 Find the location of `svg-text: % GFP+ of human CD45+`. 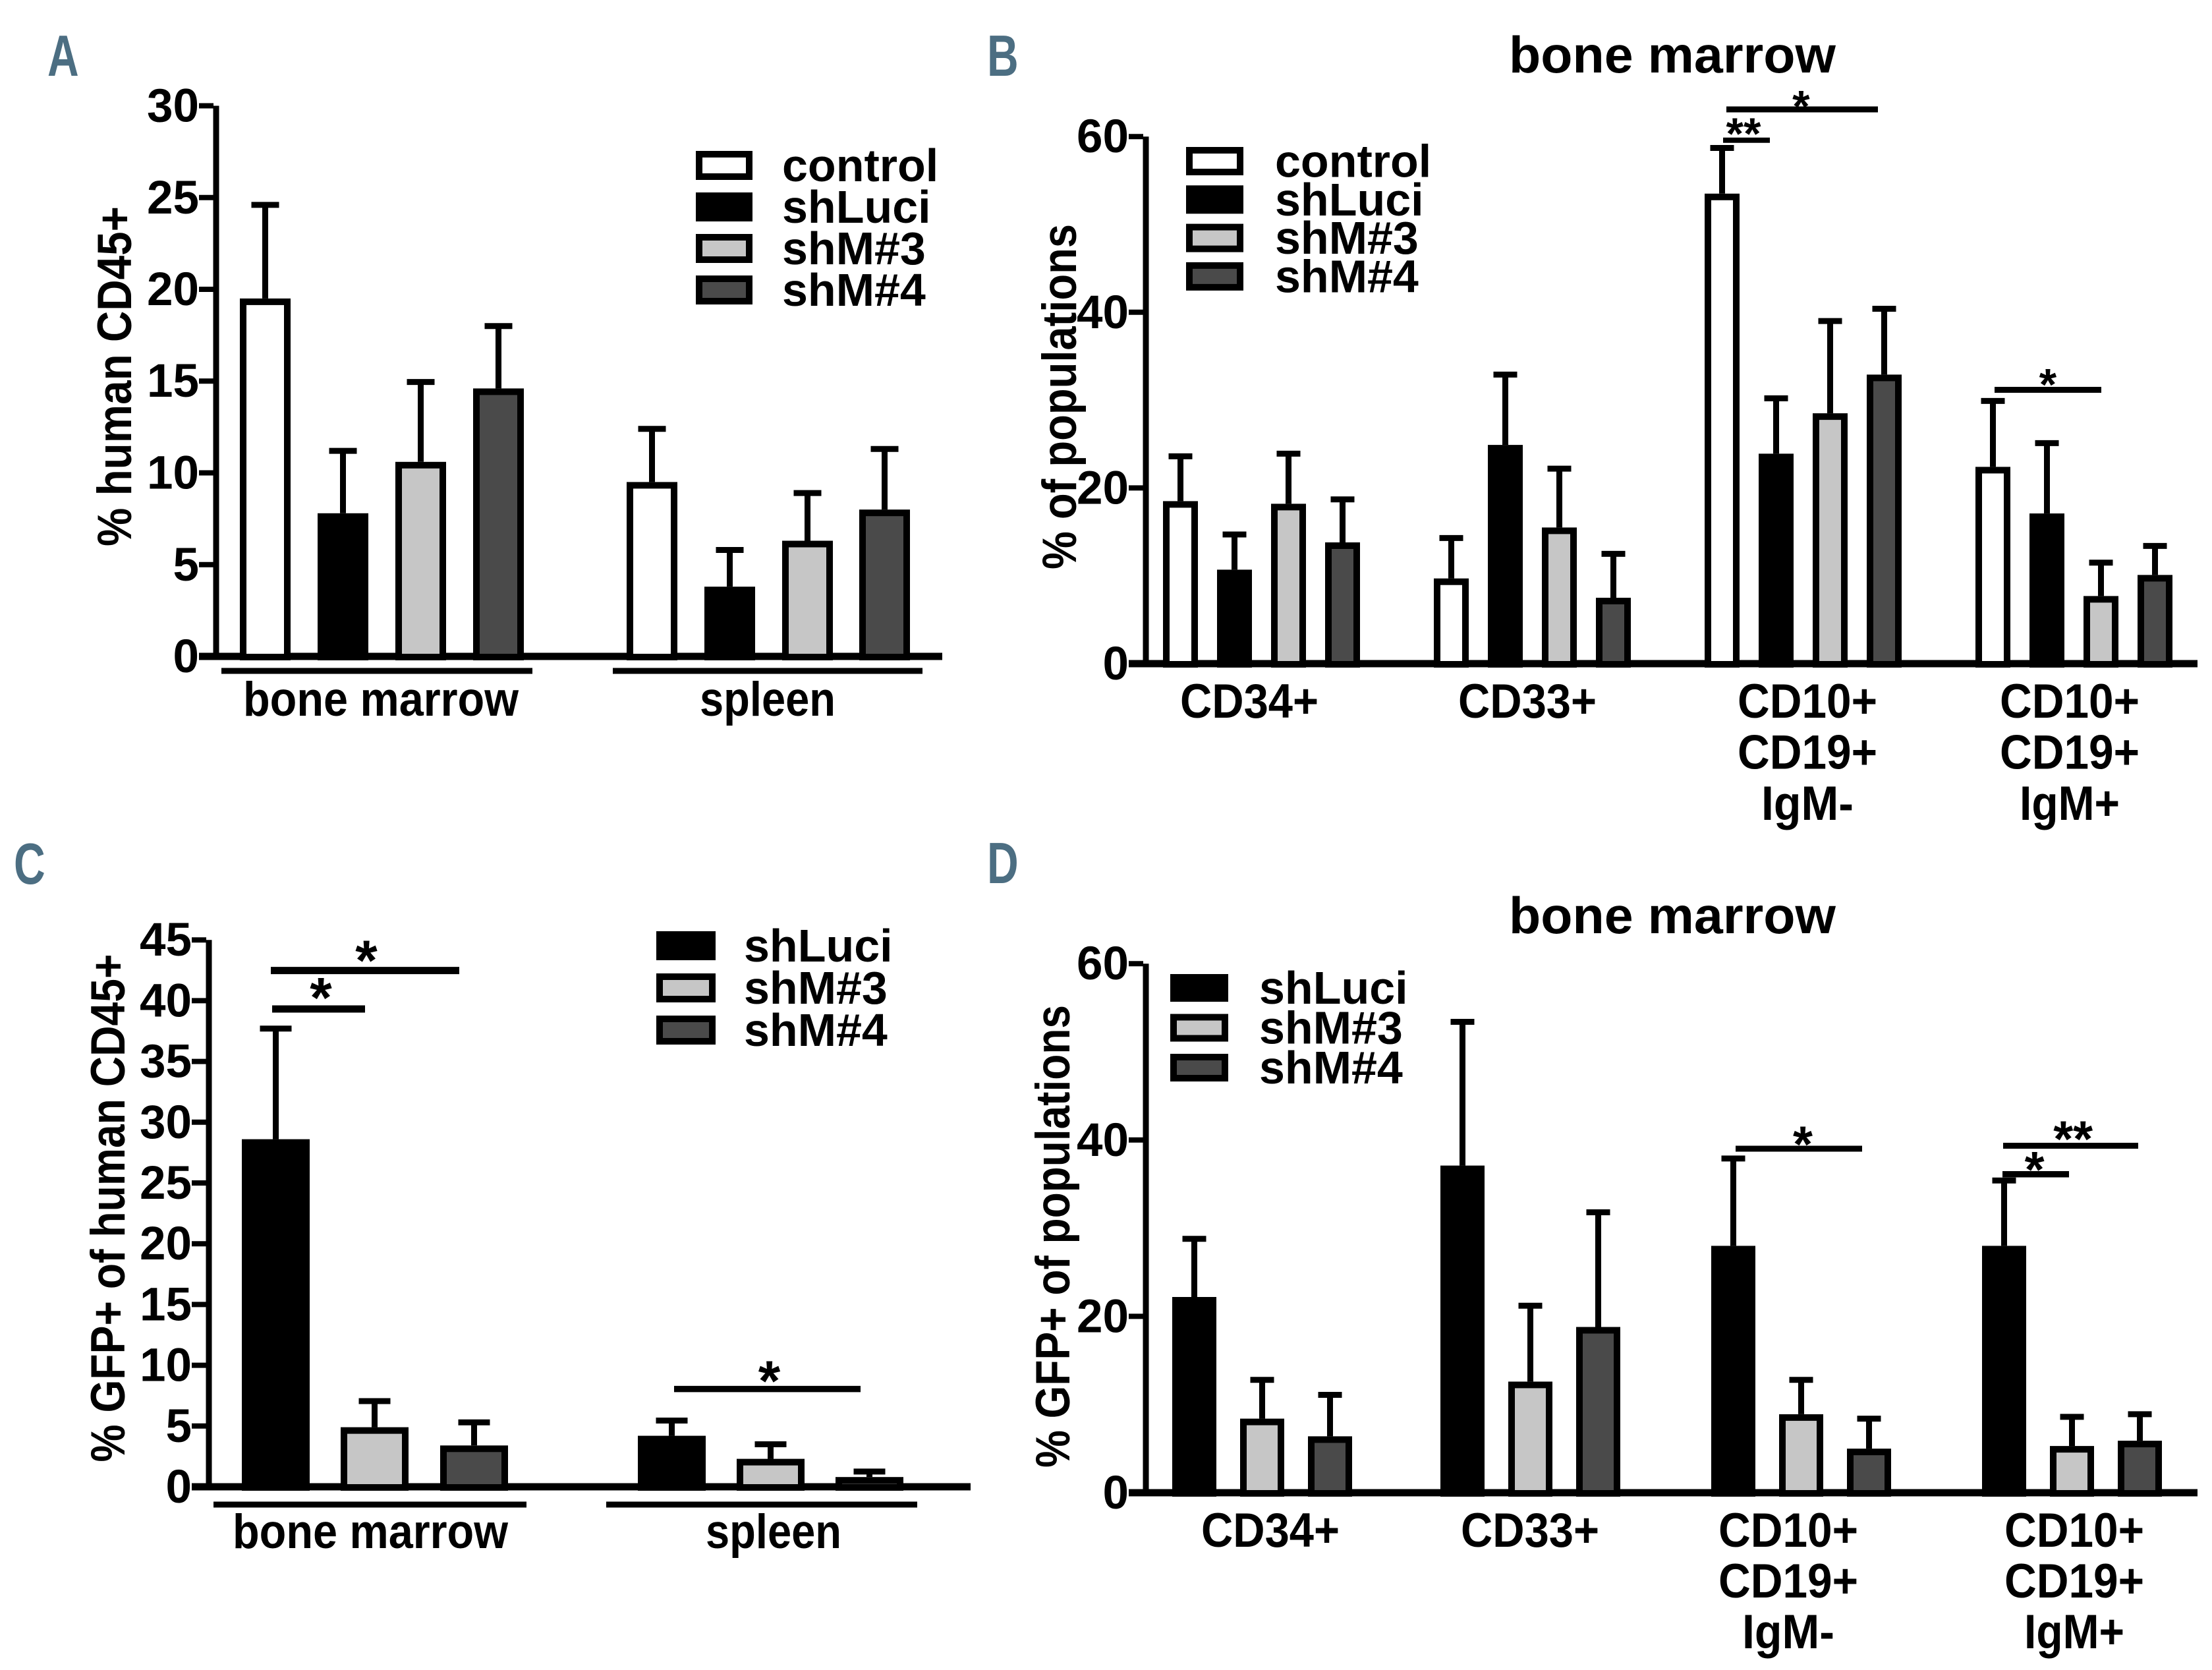

svg-text: % GFP+ of human CD45+ is located at coordinates (108, 1208).